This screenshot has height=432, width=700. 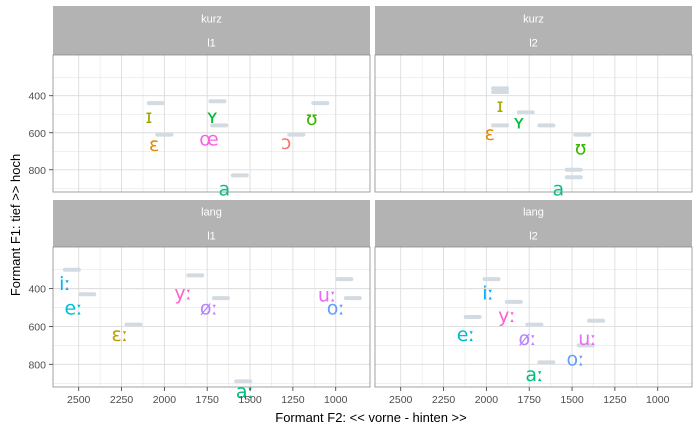 What do you see at coordinates (119, 335) in the screenshot?
I see `vowel-label: ɛː` at bounding box center [119, 335].